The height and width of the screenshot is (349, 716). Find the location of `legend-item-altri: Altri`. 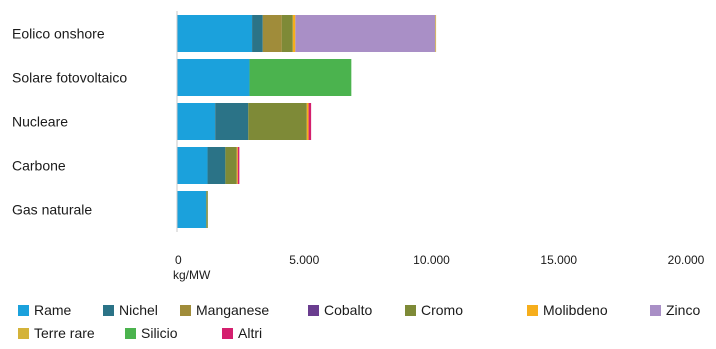

legend-item-altri: Altri is located at coordinates (242, 333).